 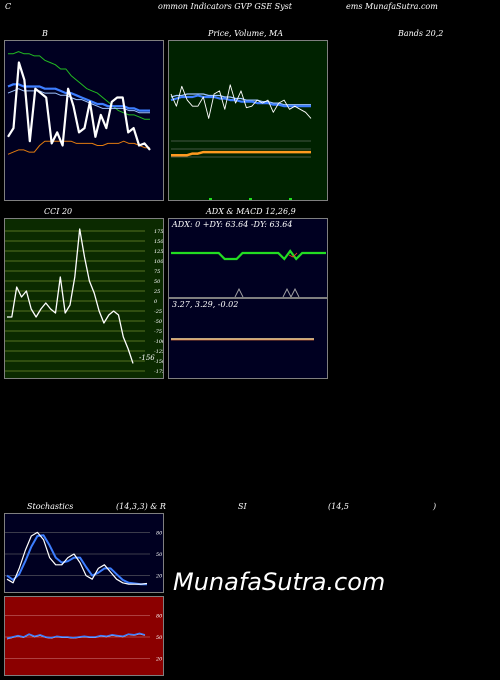 What do you see at coordinates (159, 372) in the screenshot?
I see `cci-tick-14: -175` at bounding box center [159, 372].